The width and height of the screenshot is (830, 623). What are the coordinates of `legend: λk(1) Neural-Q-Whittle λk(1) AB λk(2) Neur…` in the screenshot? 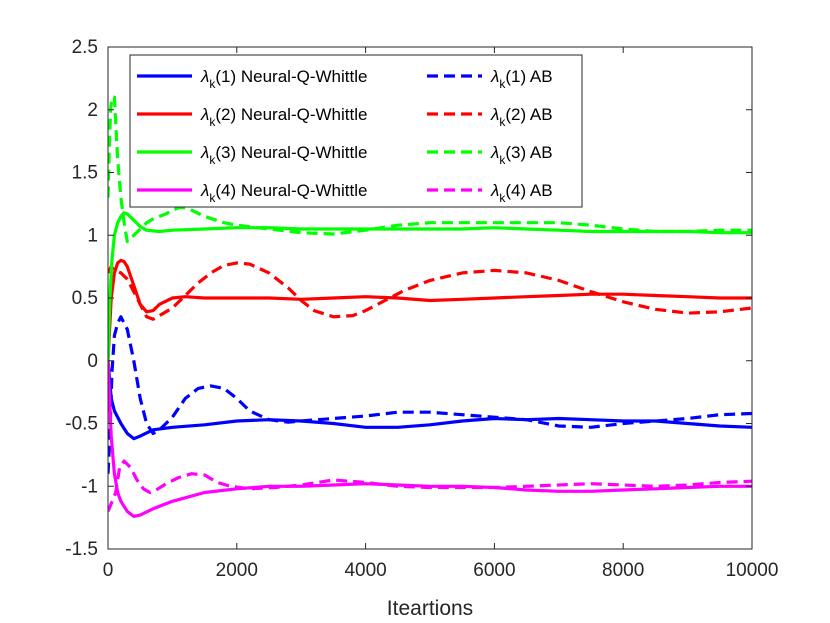 It's located at (356, 131).